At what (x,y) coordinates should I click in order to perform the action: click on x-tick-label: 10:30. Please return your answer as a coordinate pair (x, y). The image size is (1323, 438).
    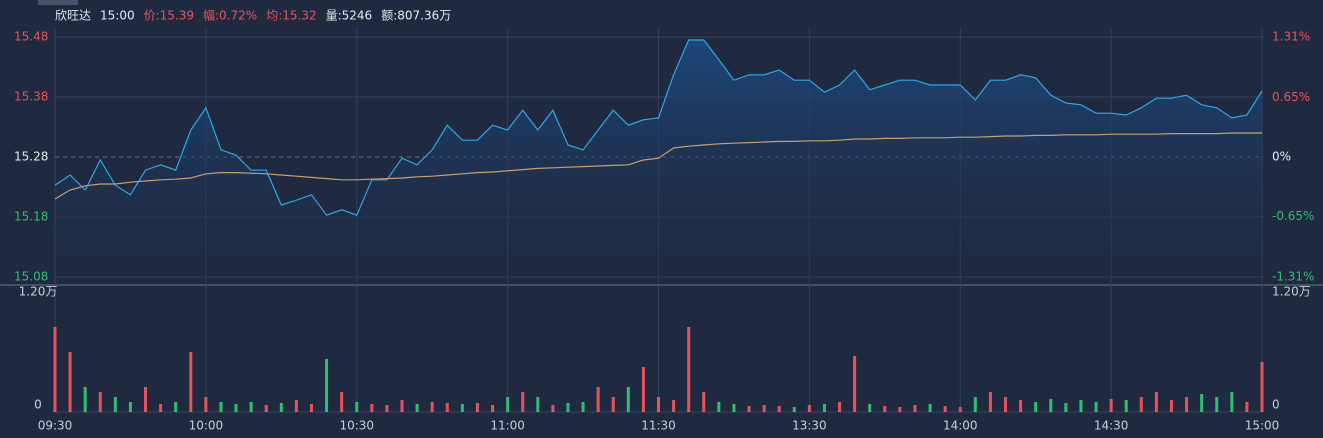
    Looking at the image, I should click on (356, 426).